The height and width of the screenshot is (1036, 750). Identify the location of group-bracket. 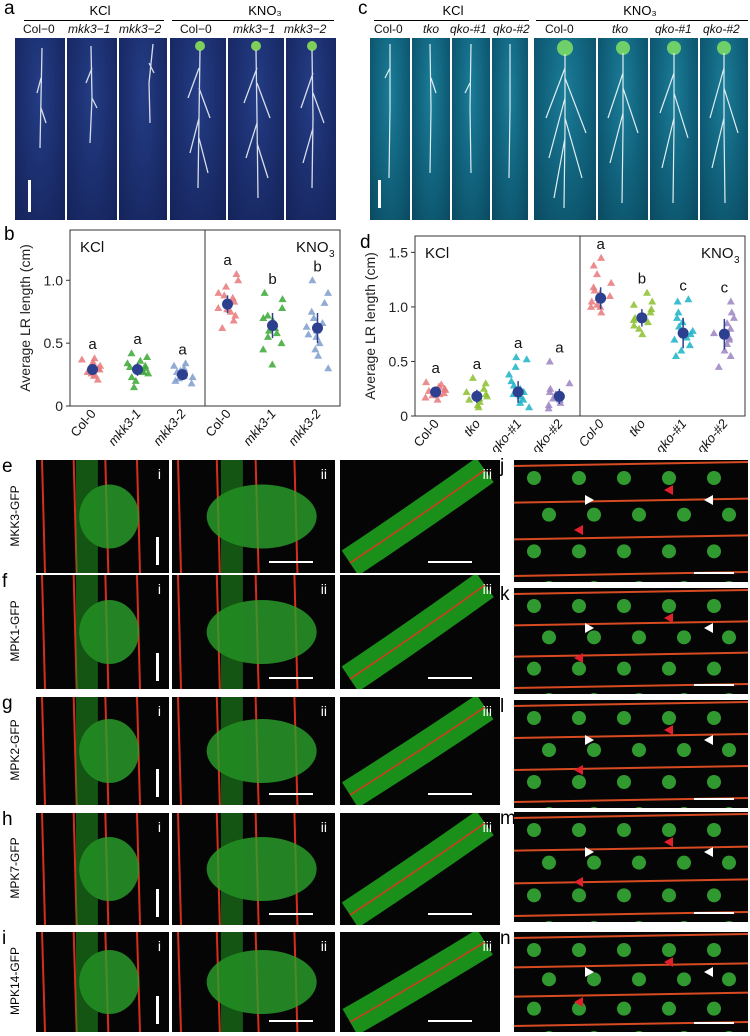
(642, 20).